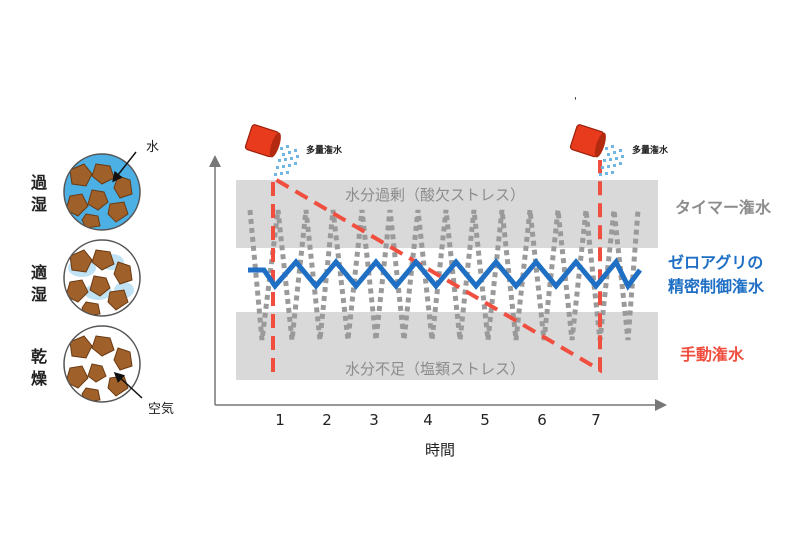 This screenshot has width=800, height=533. Describe the element at coordinates (440, 450) in the screenshot. I see `x-axis-title: 時間` at that location.